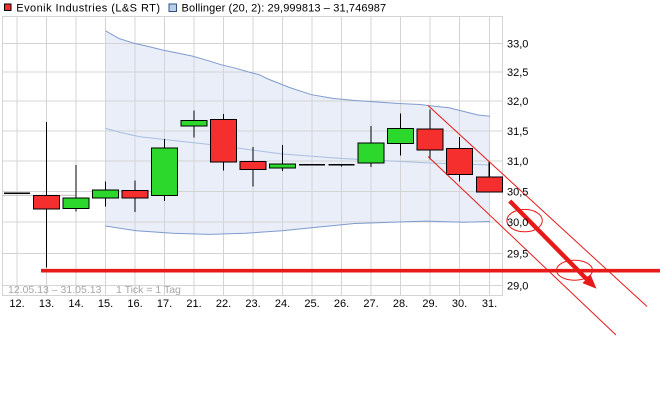  What do you see at coordinates (517, 132) in the screenshot?
I see `svg-text: 31,5` at bounding box center [517, 132].